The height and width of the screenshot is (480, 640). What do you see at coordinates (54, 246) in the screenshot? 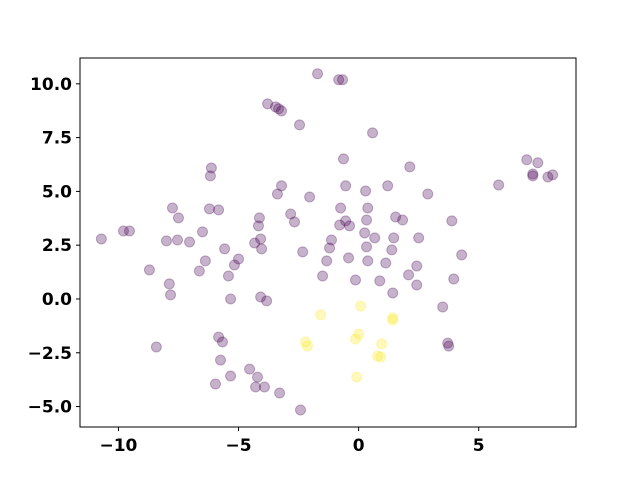
I see `y-axis: −5.0 −2.5 0.0 2.5 5.0 7.5 10.0` at bounding box center [54, 246].